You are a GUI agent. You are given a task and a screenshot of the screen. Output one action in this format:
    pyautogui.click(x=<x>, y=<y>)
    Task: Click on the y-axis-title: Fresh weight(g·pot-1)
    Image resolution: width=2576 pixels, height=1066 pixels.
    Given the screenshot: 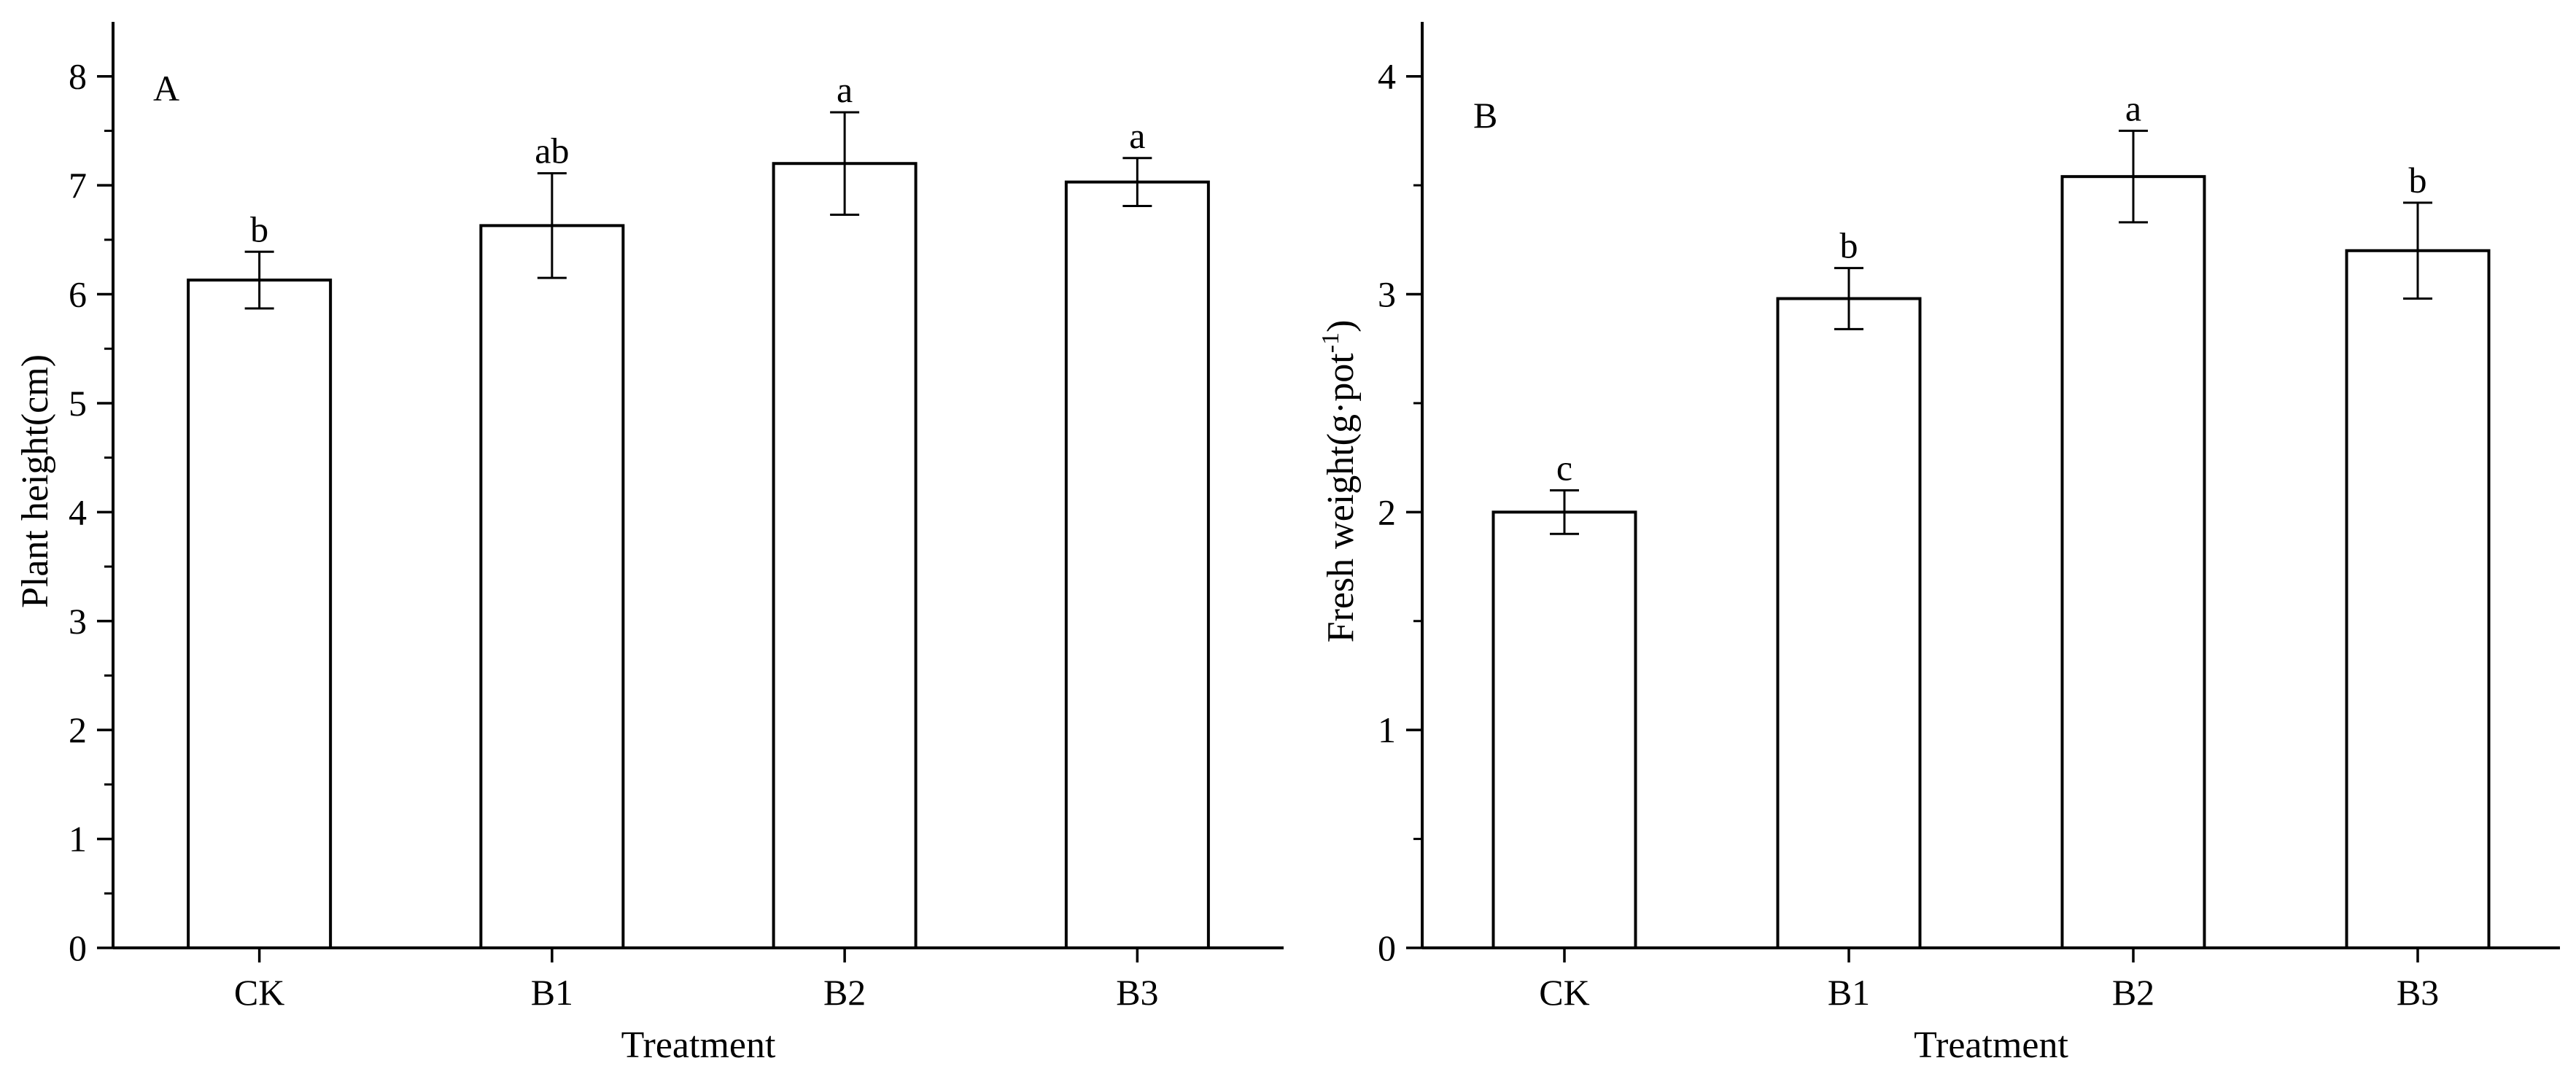 What is the action you would take?
    pyautogui.click(x=1340, y=481)
    